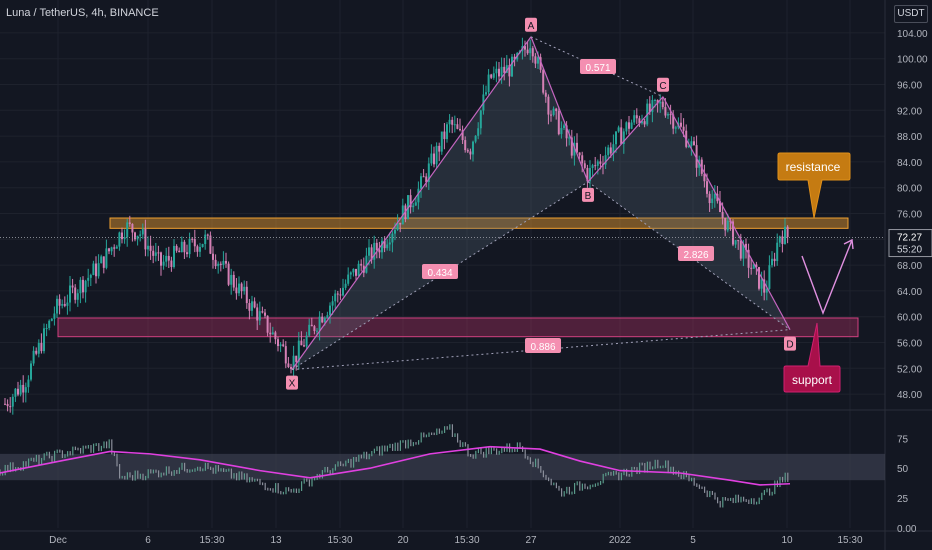  Describe the element at coordinates (543, 345) in the screenshot. I see `ratio-badge` at that location.